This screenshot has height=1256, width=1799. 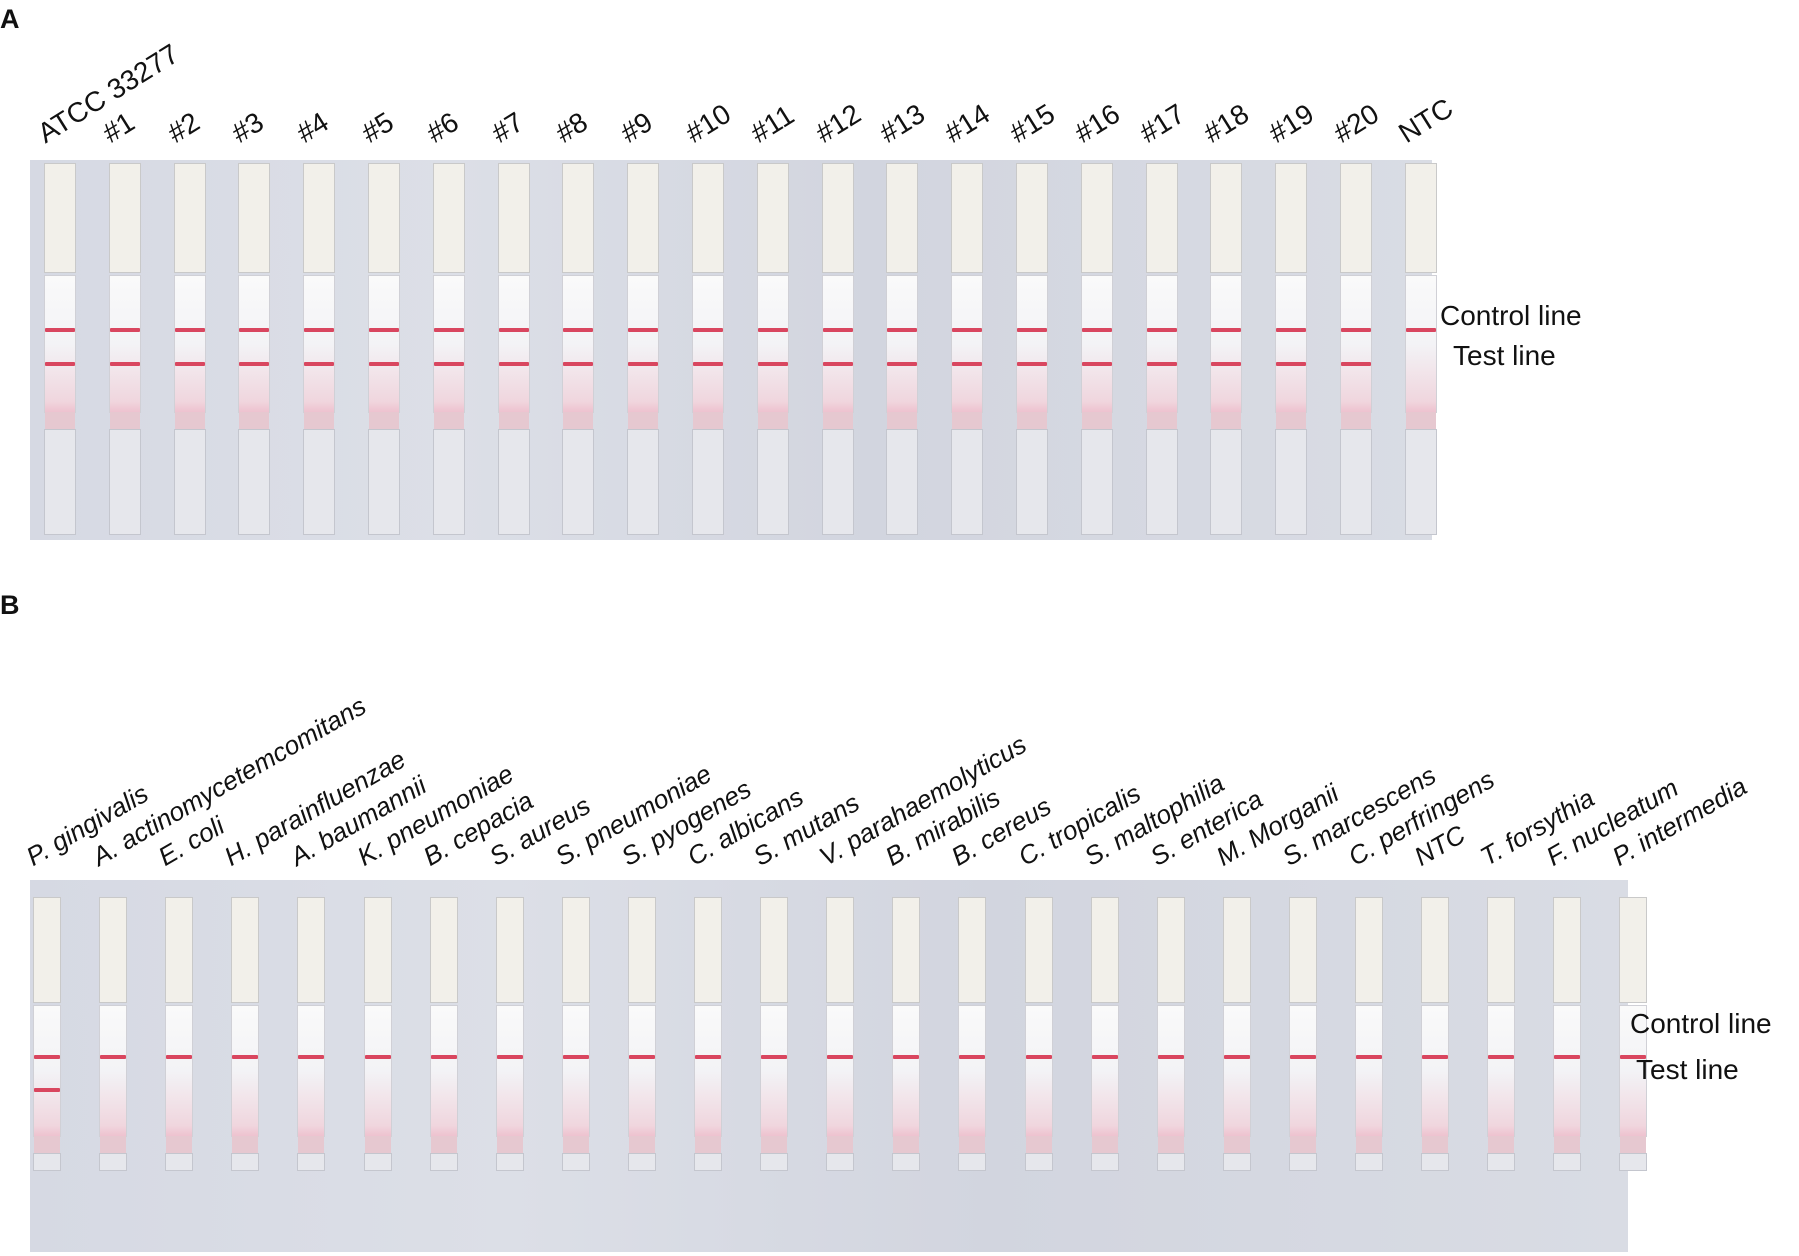 What do you see at coordinates (313, 127) in the screenshot?
I see `lane-label: #4` at bounding box center [313, 127].